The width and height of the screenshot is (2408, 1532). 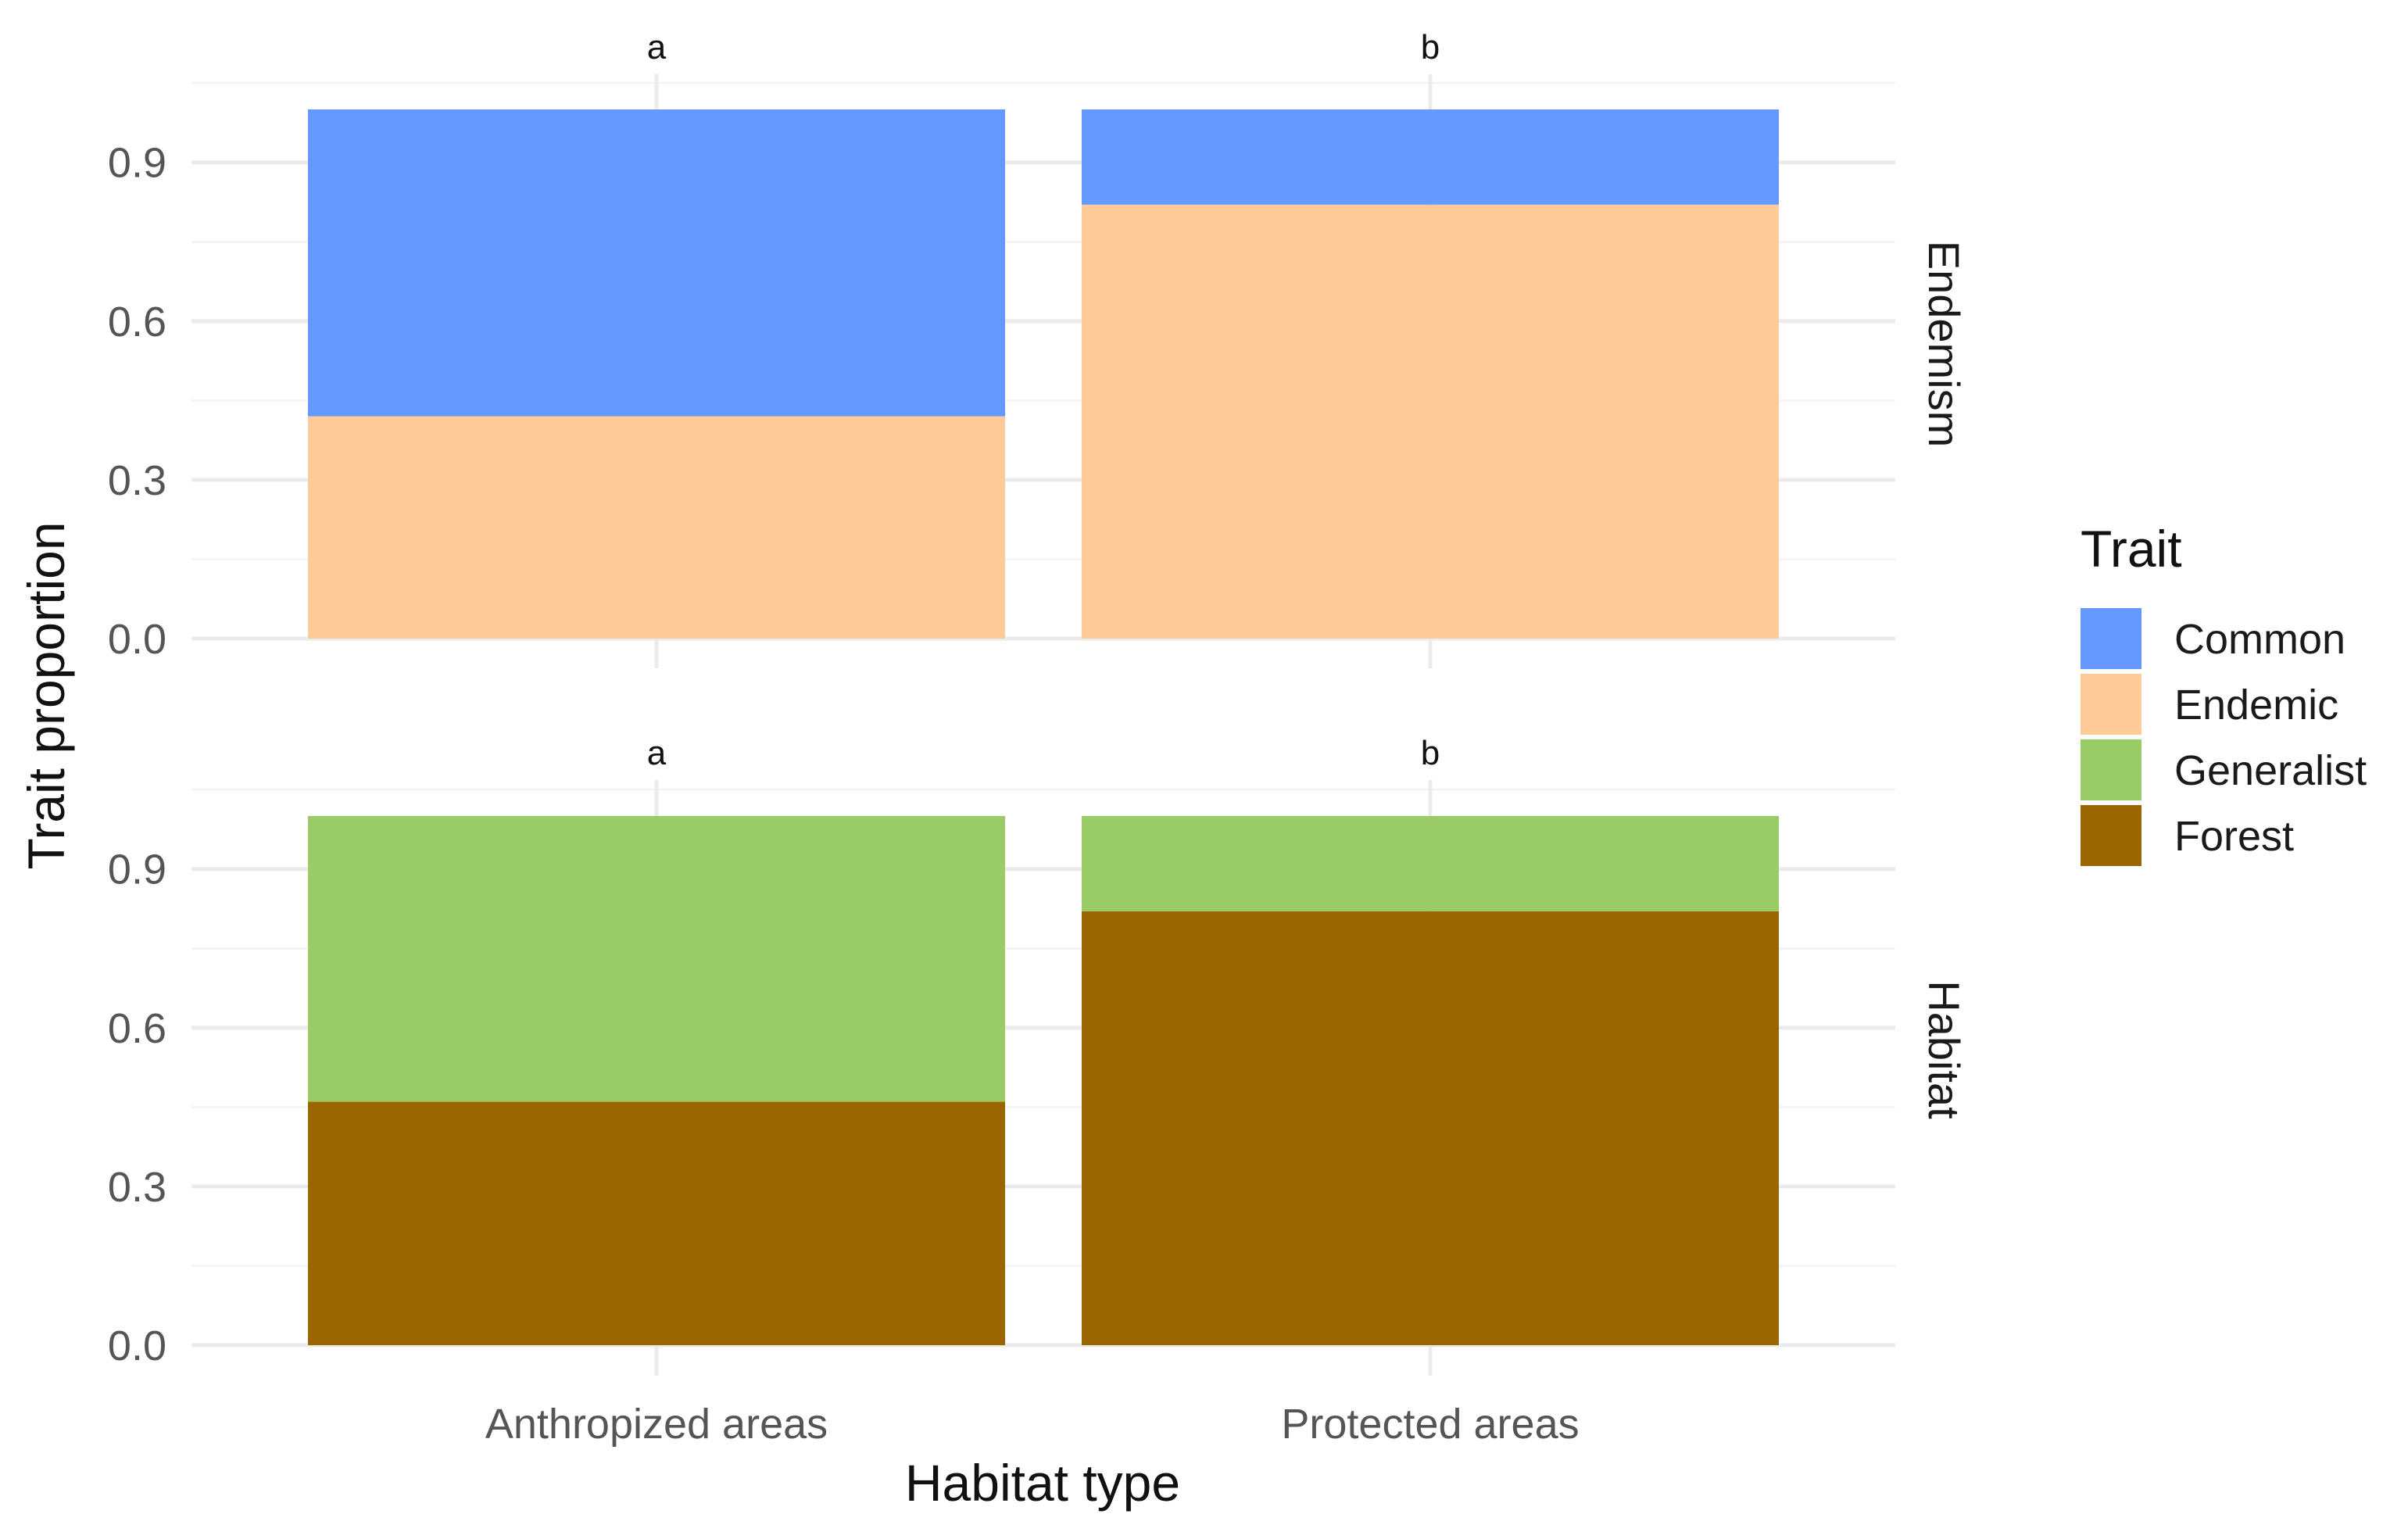 I want to click on legend: Trait Common Endemic Generalist Forest, so click(x=2224, y=693).